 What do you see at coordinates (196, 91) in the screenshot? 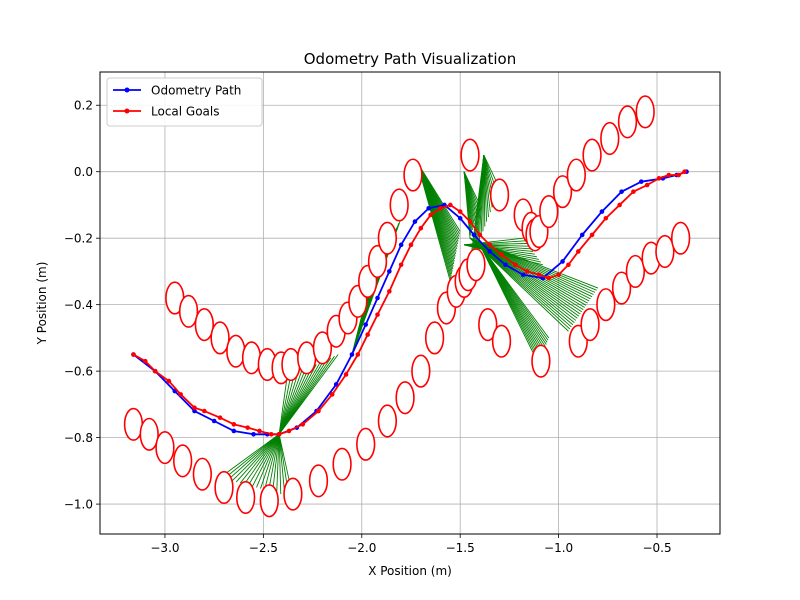
I see `legend-odometry-label: Odometry Path` at bounding box center [196, 91].